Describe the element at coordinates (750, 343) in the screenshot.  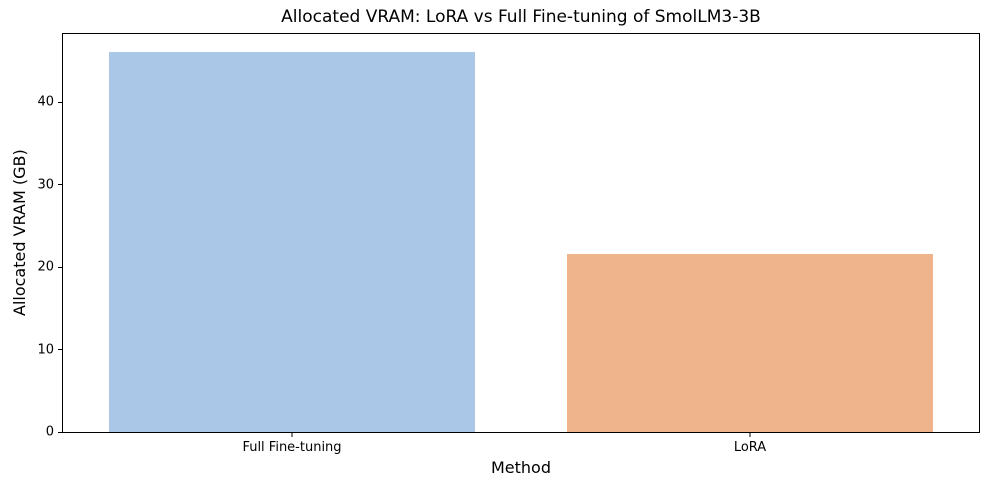
I see `bar-lora` at that location.